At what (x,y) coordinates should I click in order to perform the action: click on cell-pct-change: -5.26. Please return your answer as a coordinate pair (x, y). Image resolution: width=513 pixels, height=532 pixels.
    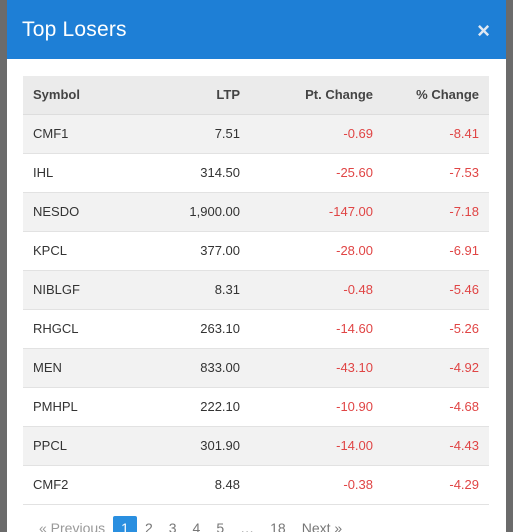
    Looking at the image, I should click on (436, 329).